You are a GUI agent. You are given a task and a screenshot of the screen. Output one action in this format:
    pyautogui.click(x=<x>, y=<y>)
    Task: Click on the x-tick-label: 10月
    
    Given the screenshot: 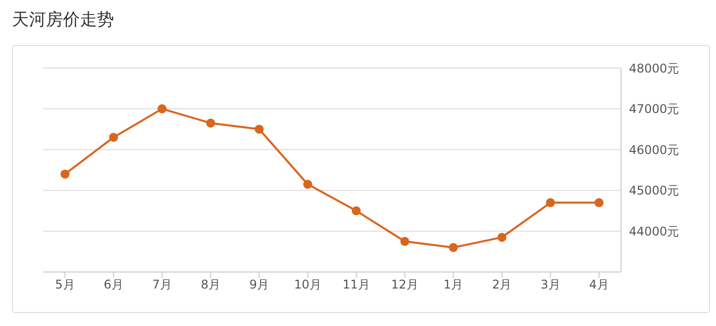 What is the action you would take?
    pyautogui.click(x=308, y=285)
    